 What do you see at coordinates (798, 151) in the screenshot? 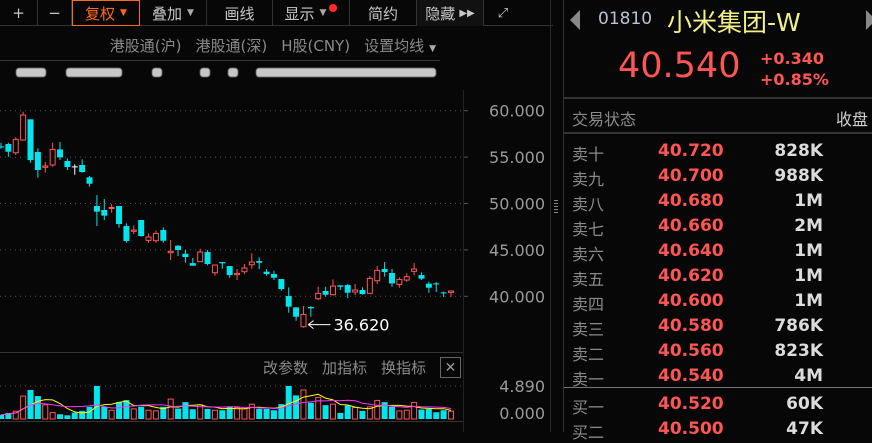
I see `level-volume: 828K` at bounding box center [798, 151].